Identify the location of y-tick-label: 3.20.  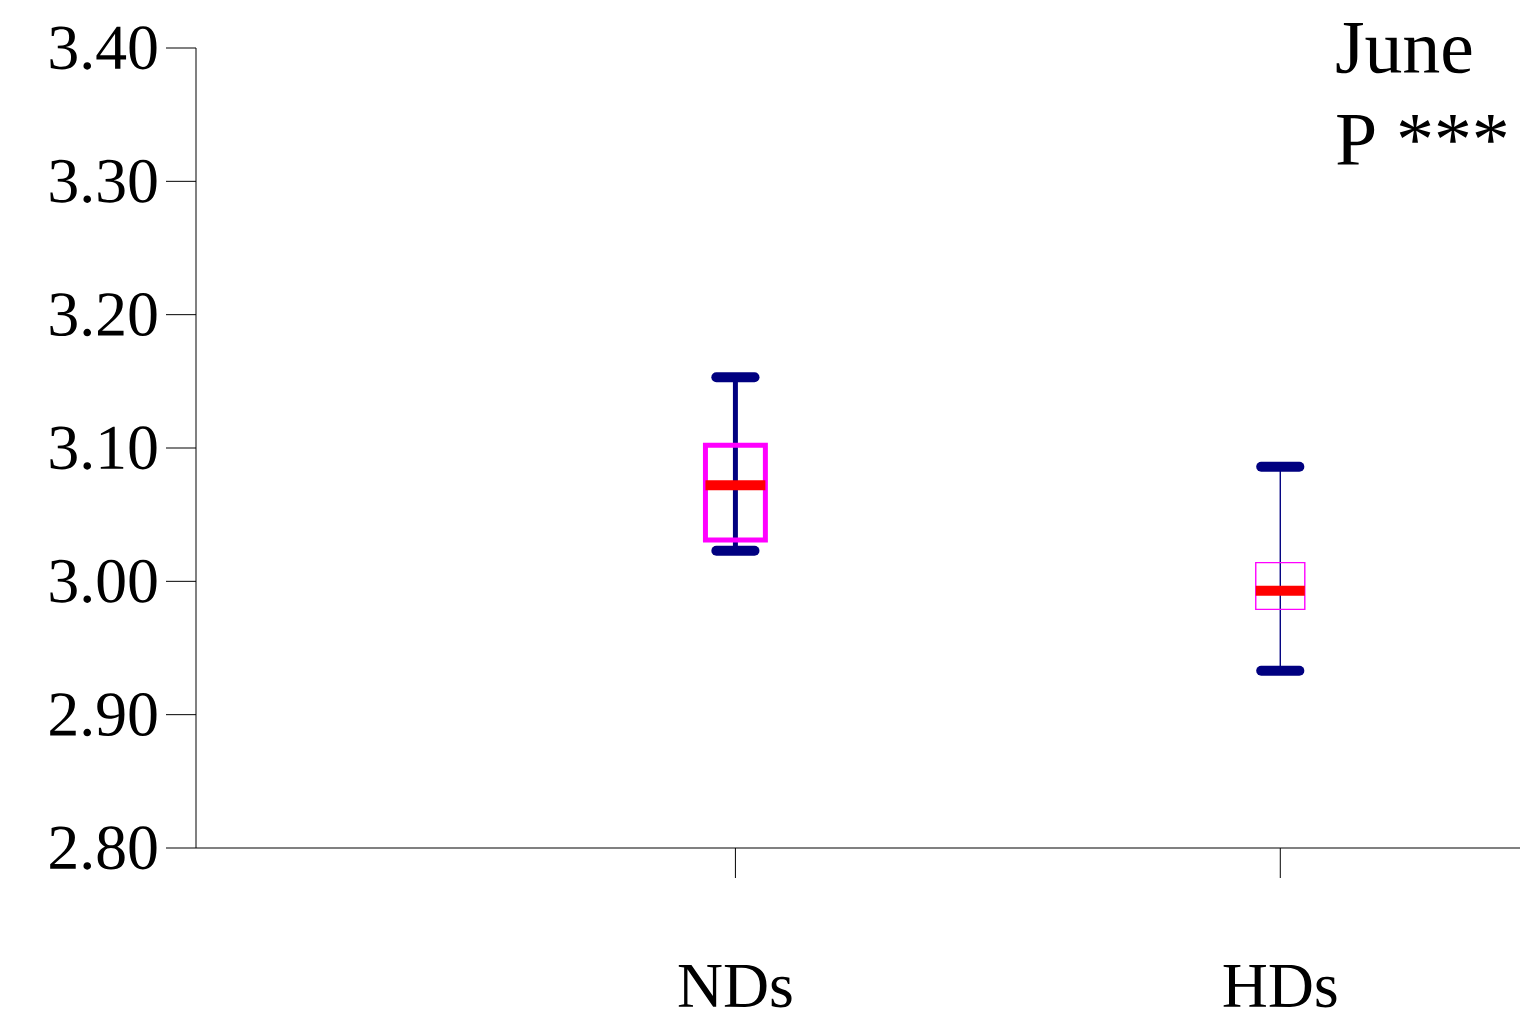
(103, 315).